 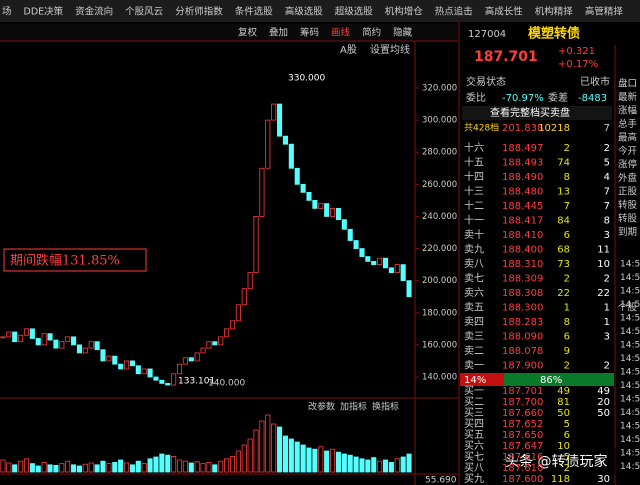 I want to click on y-tick-label: 240.000, so click(x=439, y=217).